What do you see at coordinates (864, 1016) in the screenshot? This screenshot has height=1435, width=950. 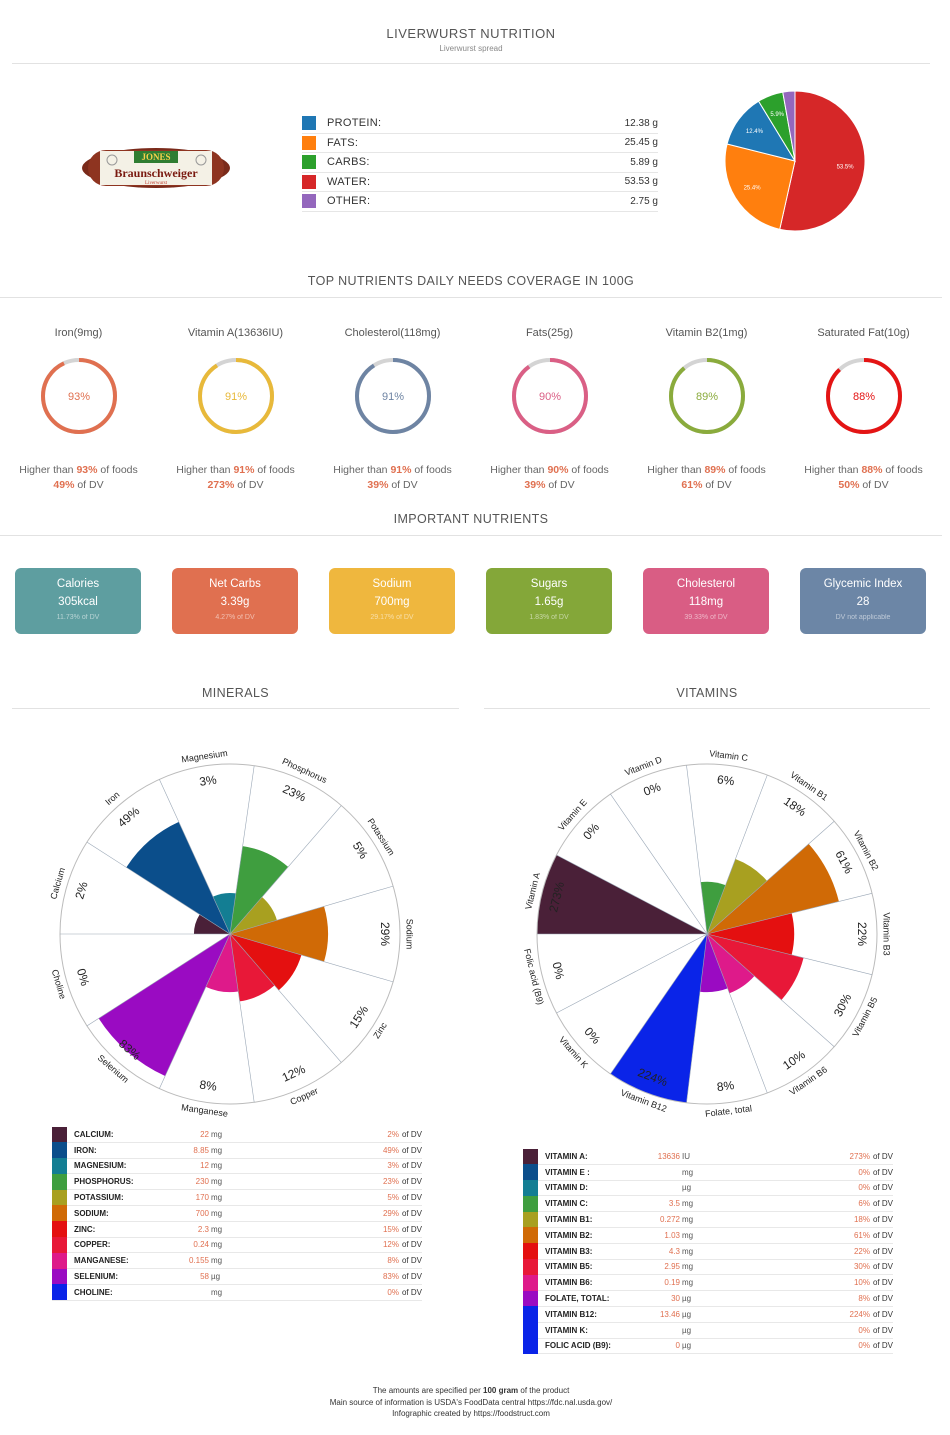 I see `radial-category-label: Vitamin B5` at bounding box center [864, 1016].